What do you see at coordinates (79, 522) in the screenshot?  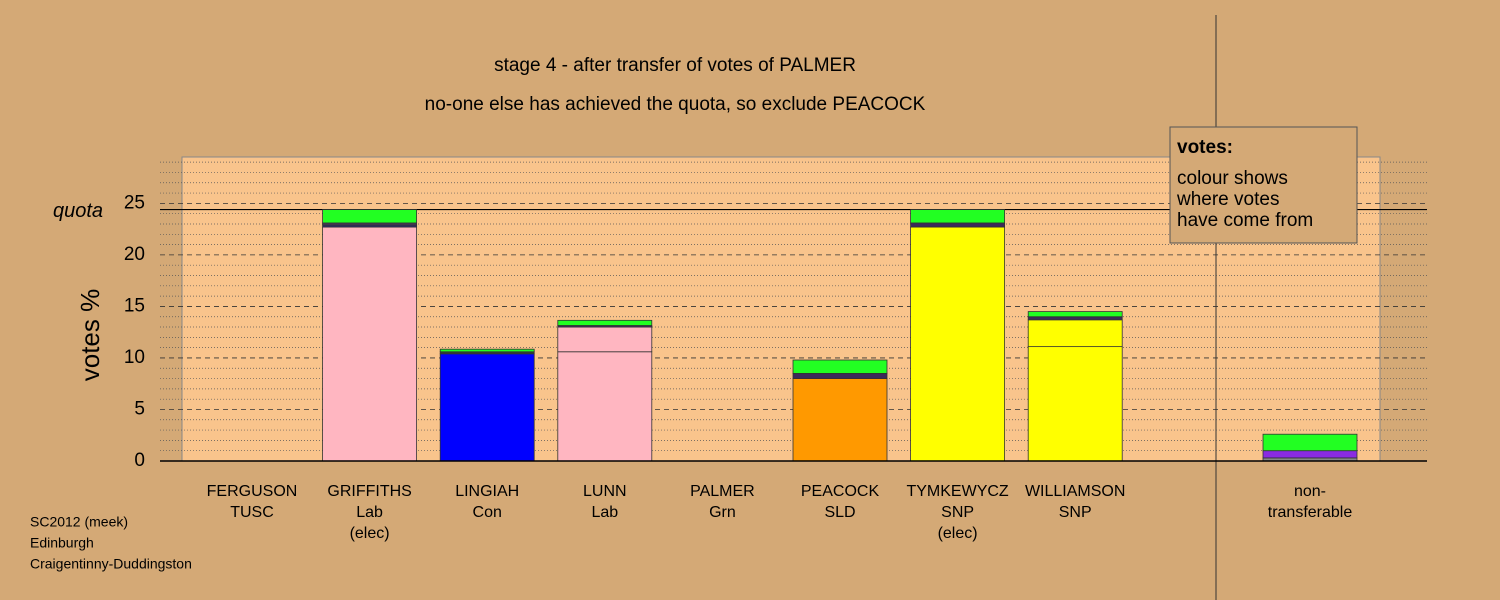 I see `footer: SC2012 (meek)` at bounding box center [79, 522].